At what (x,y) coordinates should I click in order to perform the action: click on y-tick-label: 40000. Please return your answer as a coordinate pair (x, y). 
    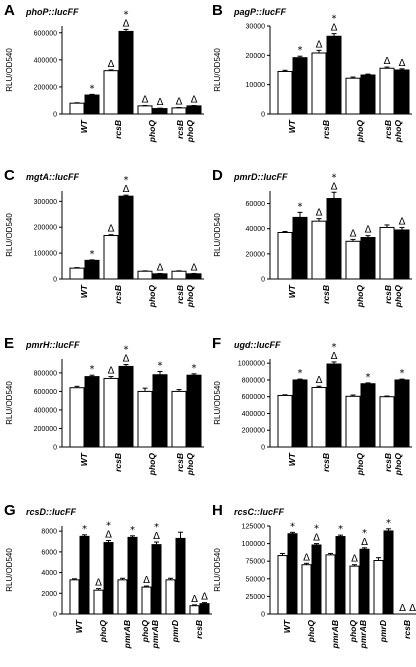
    Looking at the image, I should click on (256, 229).